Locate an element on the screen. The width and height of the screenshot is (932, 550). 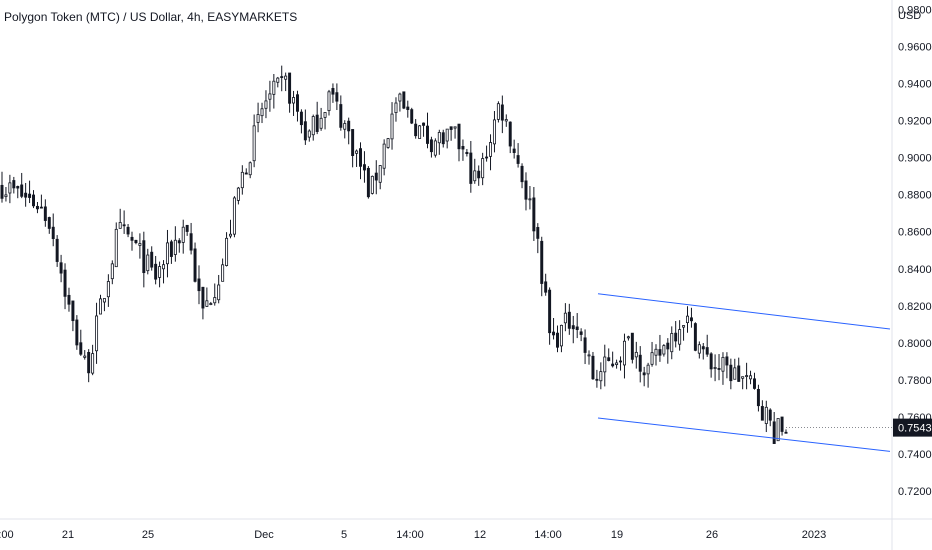
time-tick-label: 25 is located at coordinates (148, 535).